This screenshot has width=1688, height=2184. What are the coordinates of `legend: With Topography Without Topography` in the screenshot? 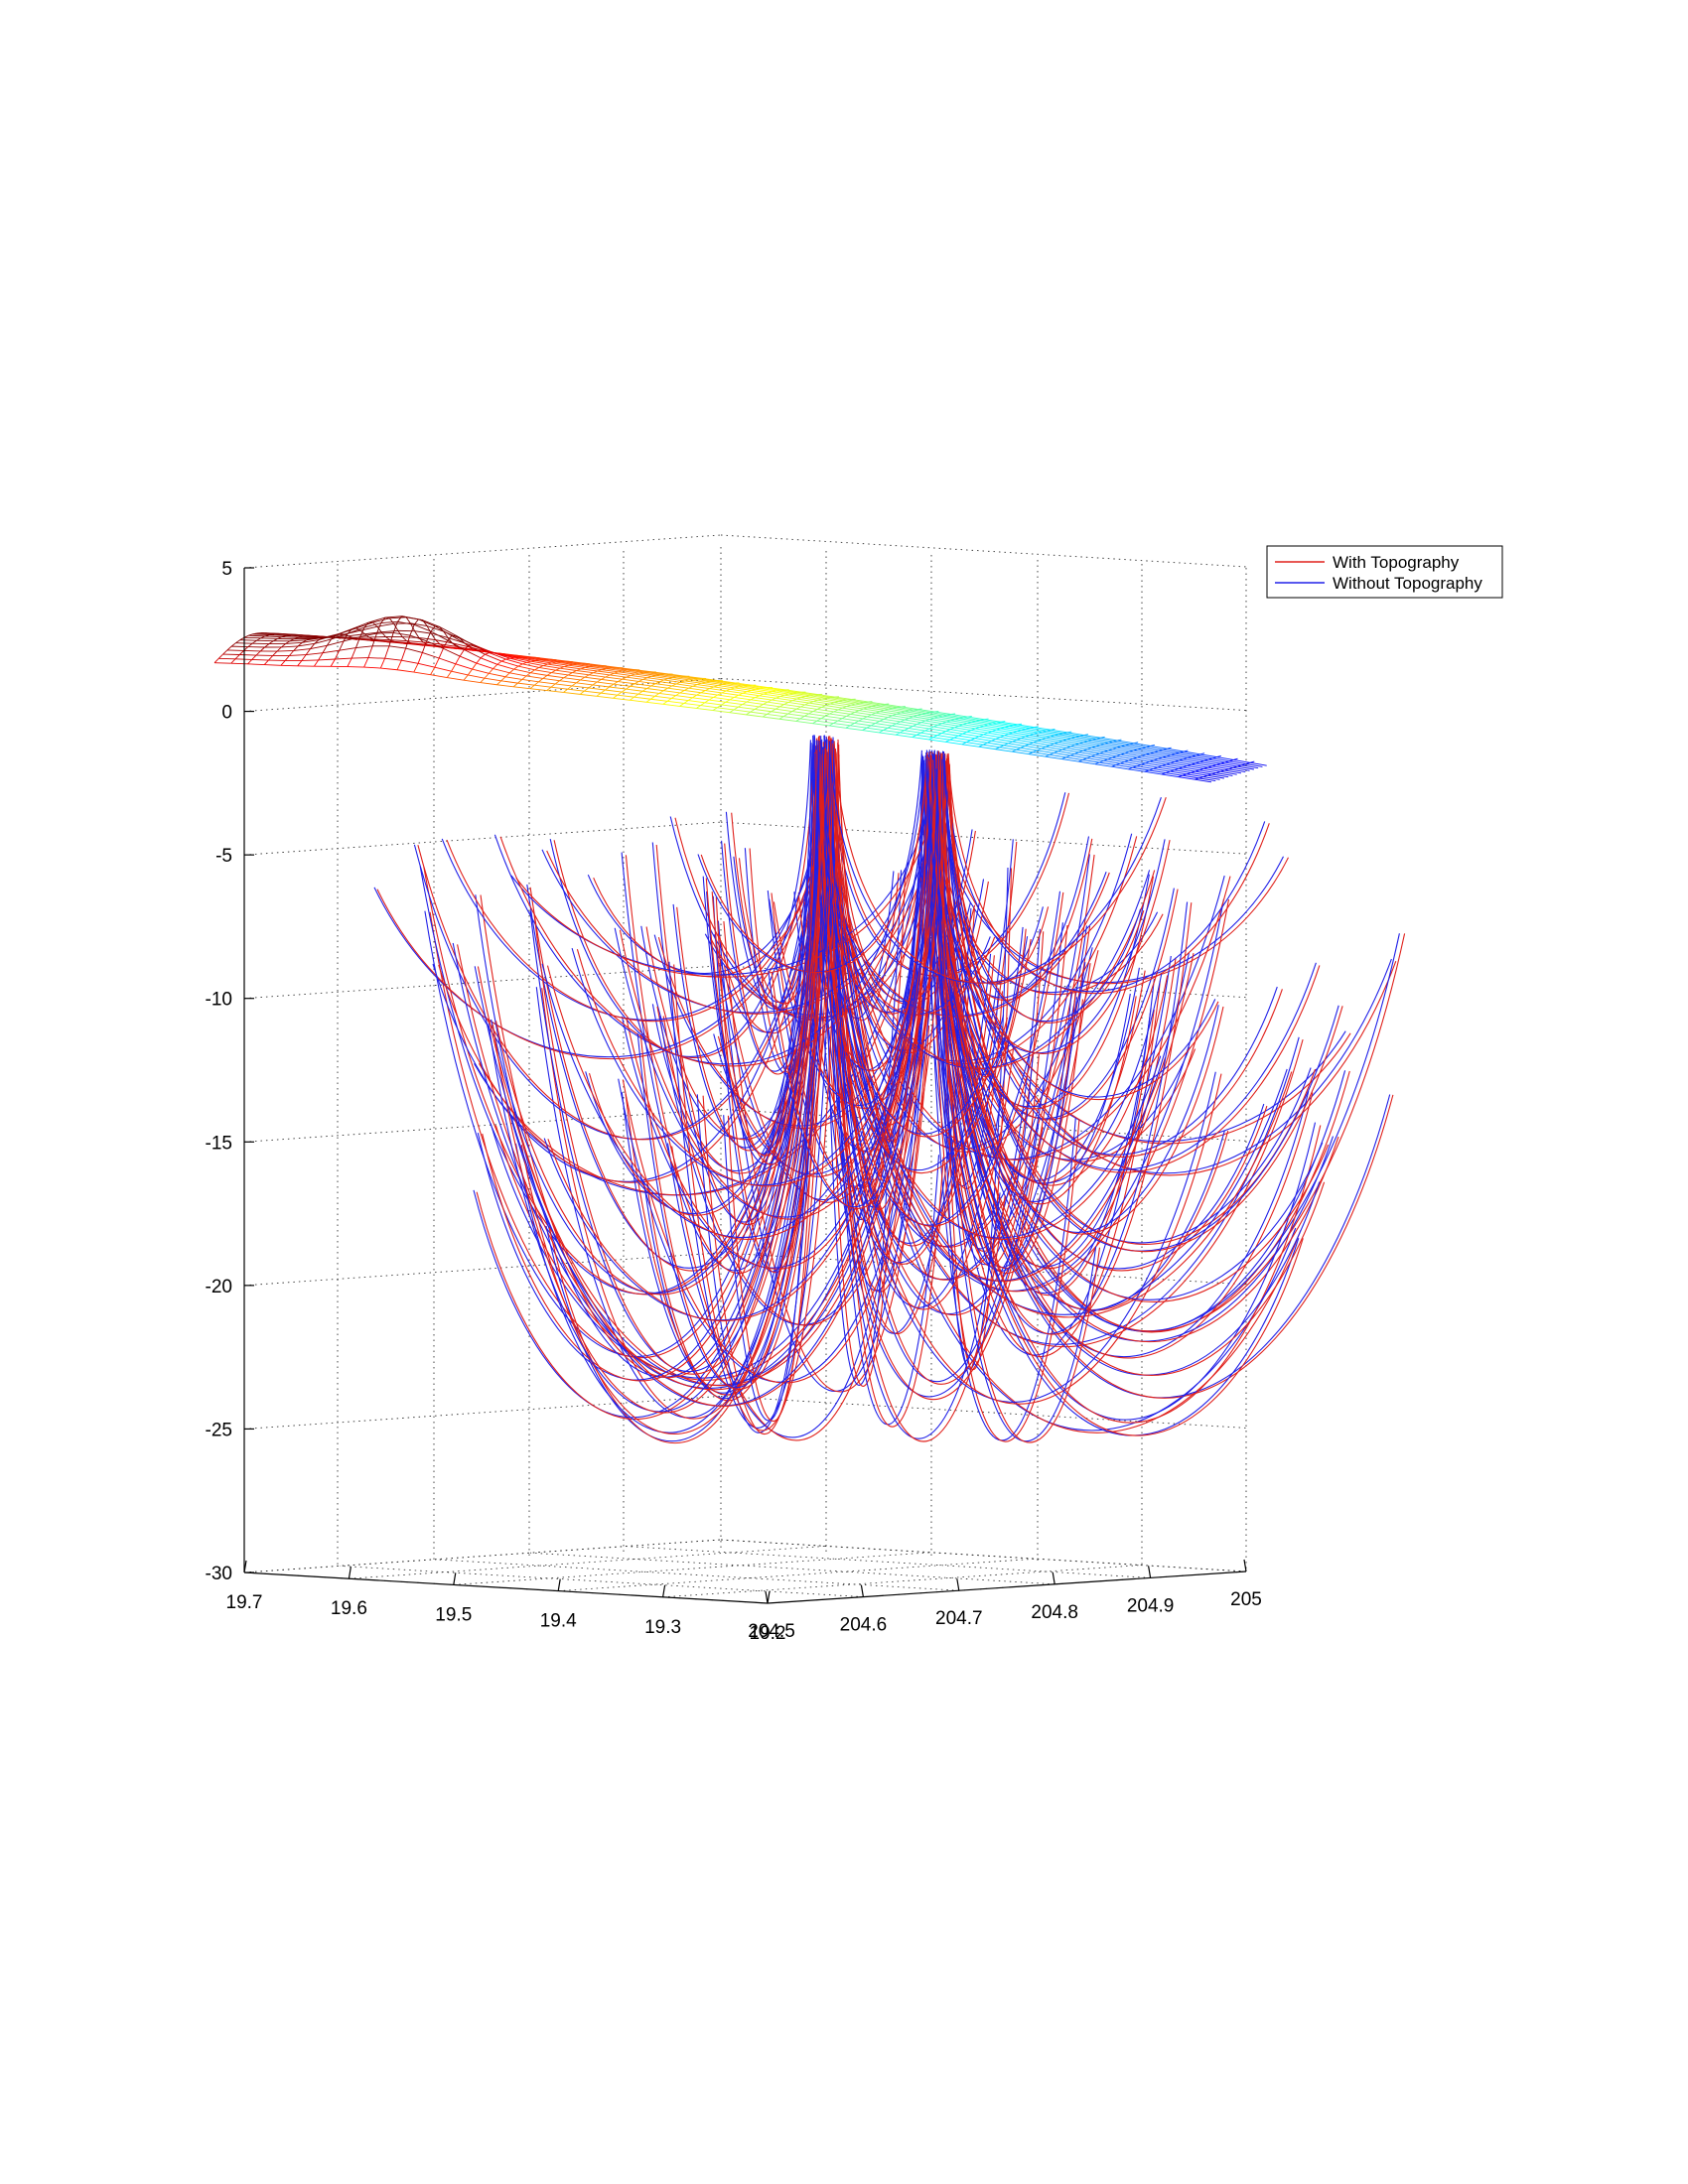 It's located at (1384, 572).